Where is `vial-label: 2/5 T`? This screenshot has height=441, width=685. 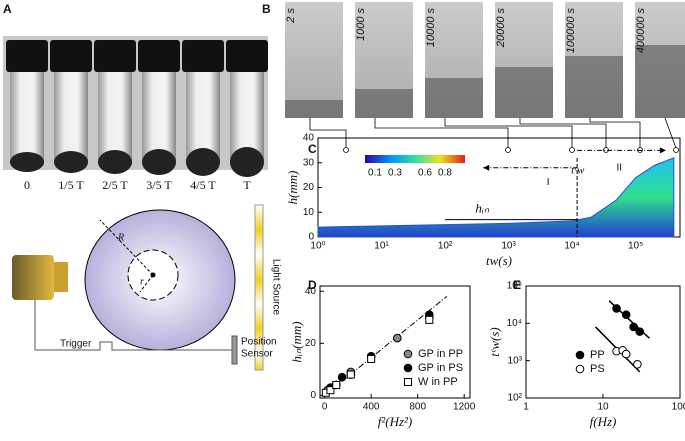 vial-label: 2/5 T is located at coordinates (115, 185).